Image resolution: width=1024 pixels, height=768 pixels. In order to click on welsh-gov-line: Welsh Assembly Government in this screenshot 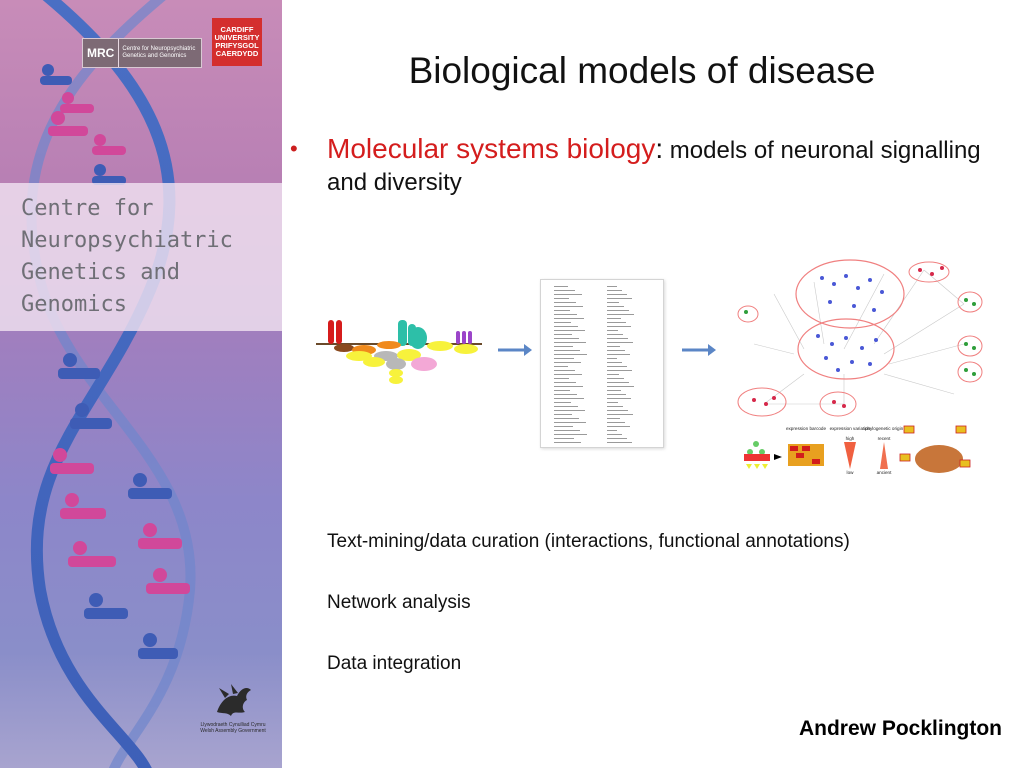, I will do `click(233, 731)`.